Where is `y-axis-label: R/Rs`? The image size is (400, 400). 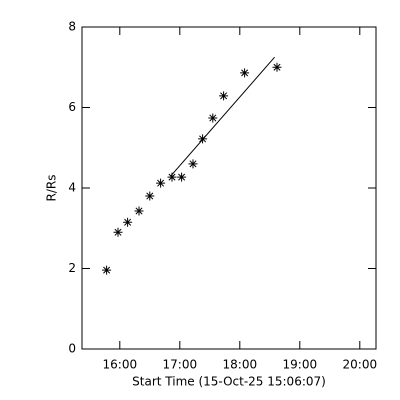
y-axis-label: R/Rs is located at coordinates (52, 188).